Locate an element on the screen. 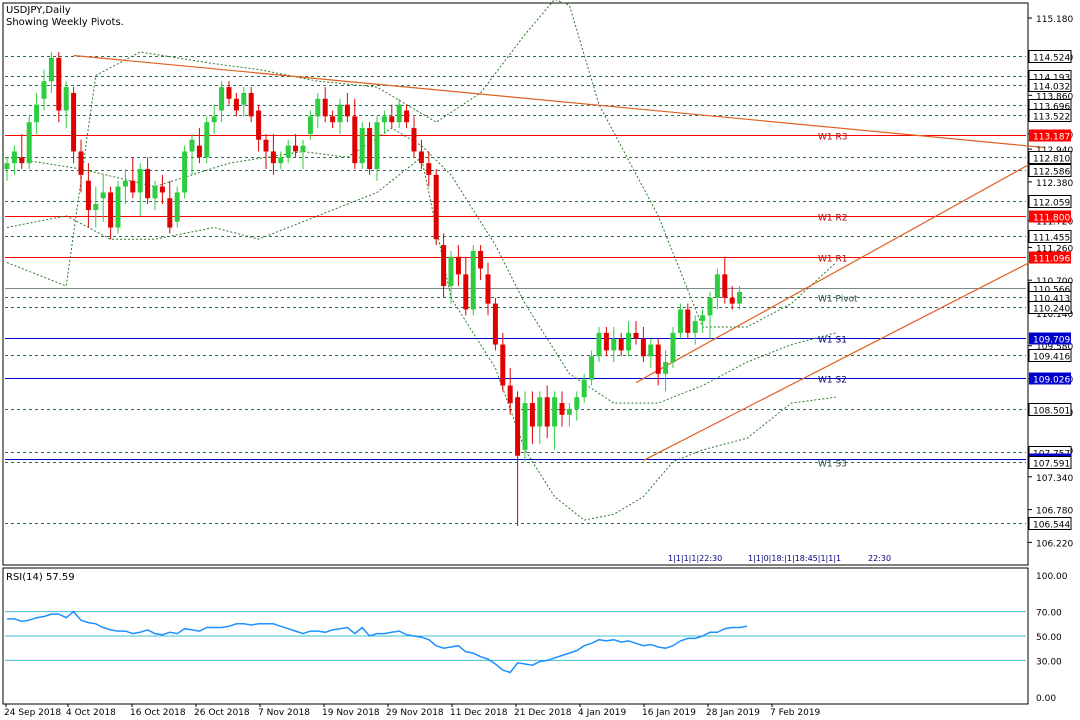 The image size is (1080, 720). level-badge-label: 111.800 is located at coordinates (1051, 219).